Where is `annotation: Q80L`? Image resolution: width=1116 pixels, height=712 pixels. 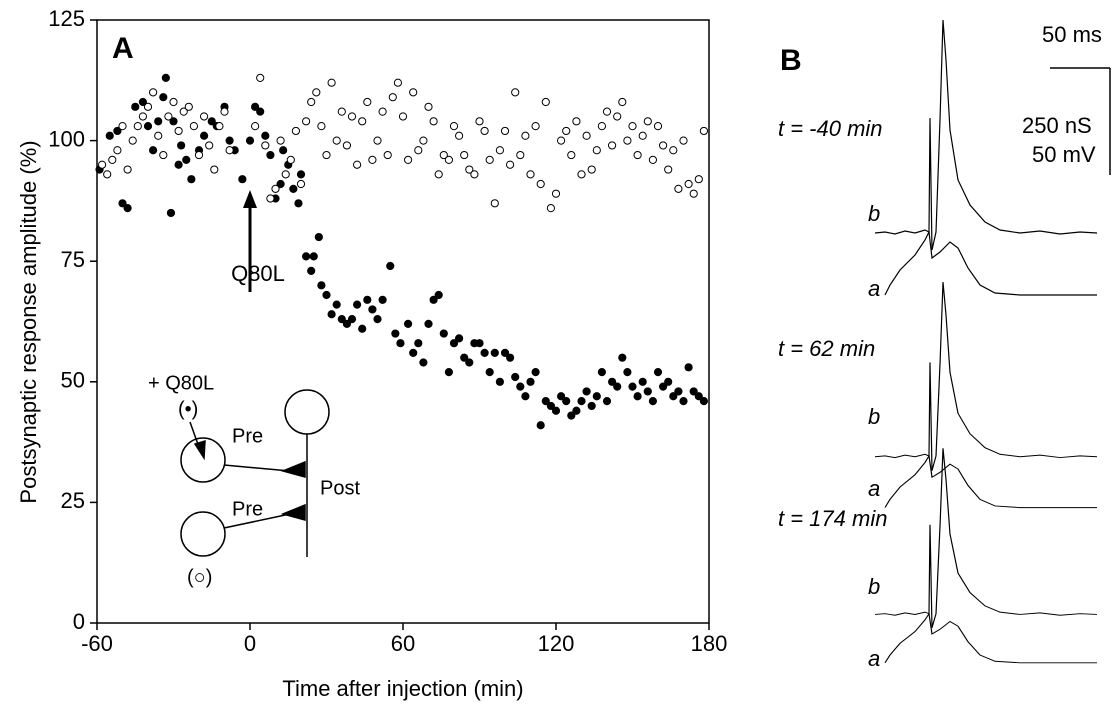 annotation: Q80L is located at coordinates (258, 273).